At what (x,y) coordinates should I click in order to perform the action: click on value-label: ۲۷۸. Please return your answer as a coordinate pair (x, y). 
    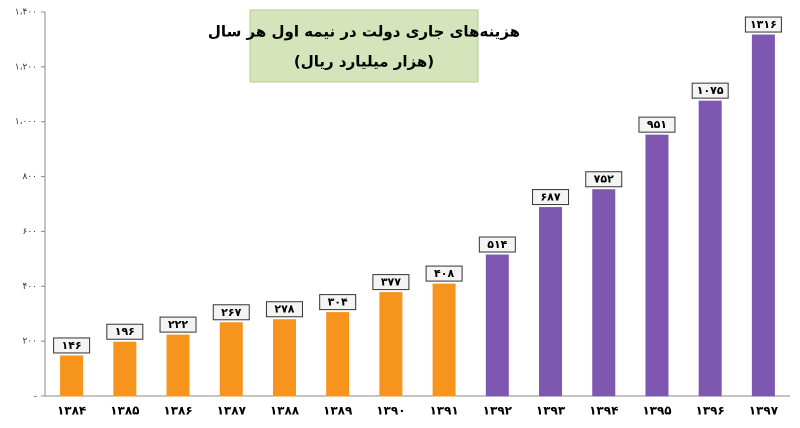
    Looking at the image, I should click on (284, 309).